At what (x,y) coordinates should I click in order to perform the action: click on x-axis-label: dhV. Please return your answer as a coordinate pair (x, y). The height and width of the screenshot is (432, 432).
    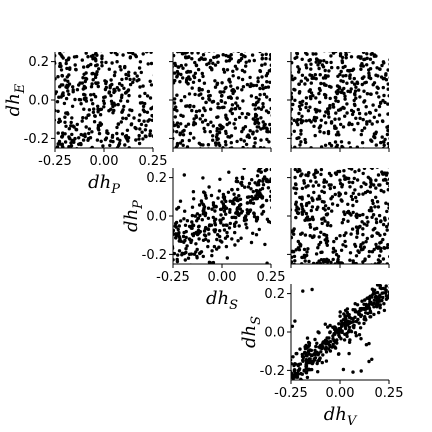
    Looking at the image, I should click on (341, 416).